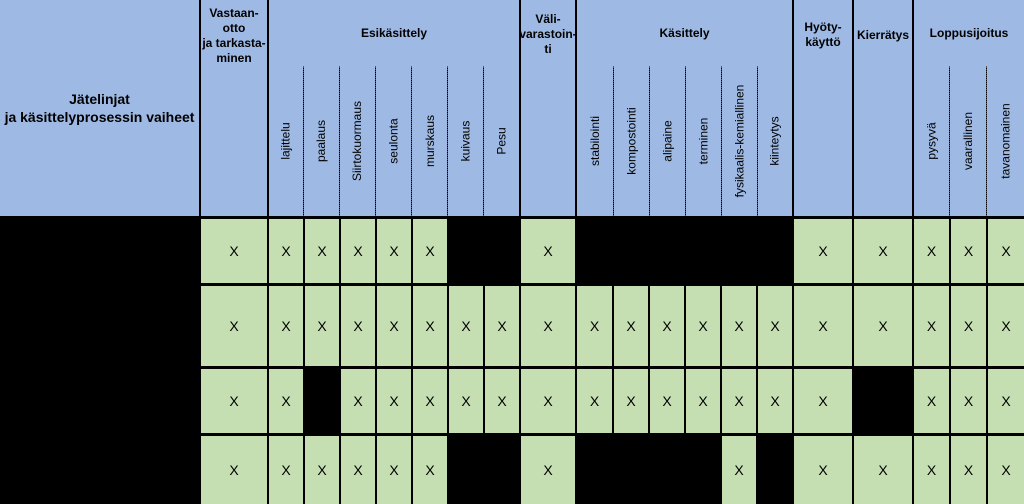 This screenshot has width=1024, height=504. Describe the element at coordinates (631, 141) in the screenshot. I see `subheader-kompostointi: kompostointi` at that location.